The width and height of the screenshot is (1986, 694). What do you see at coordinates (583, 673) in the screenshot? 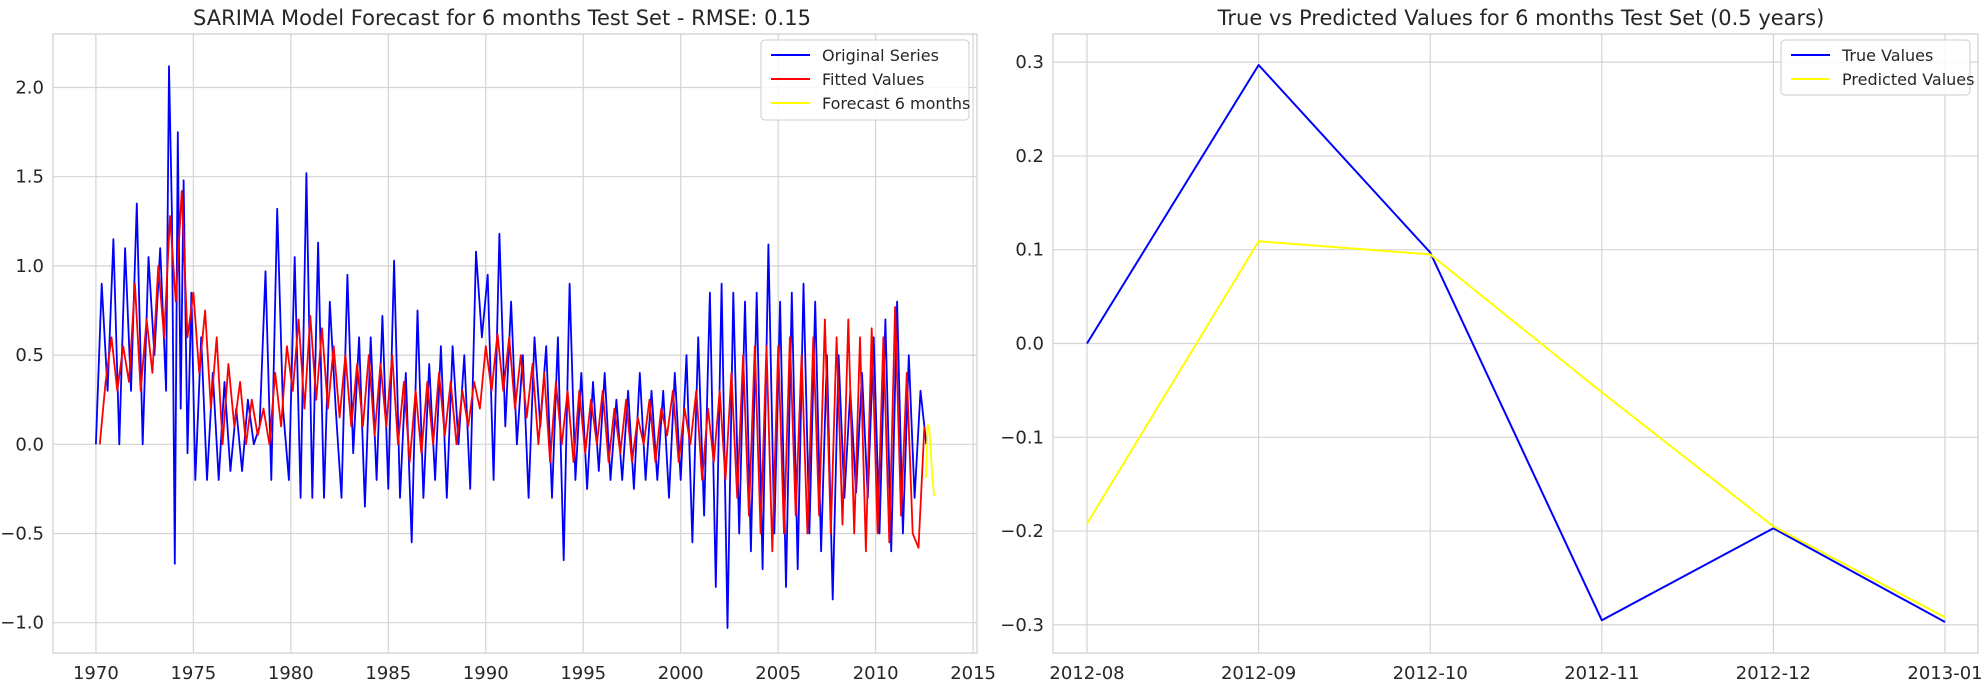
I see `forecast-x-tick-label: 1995` at bounding box center [583, 673].